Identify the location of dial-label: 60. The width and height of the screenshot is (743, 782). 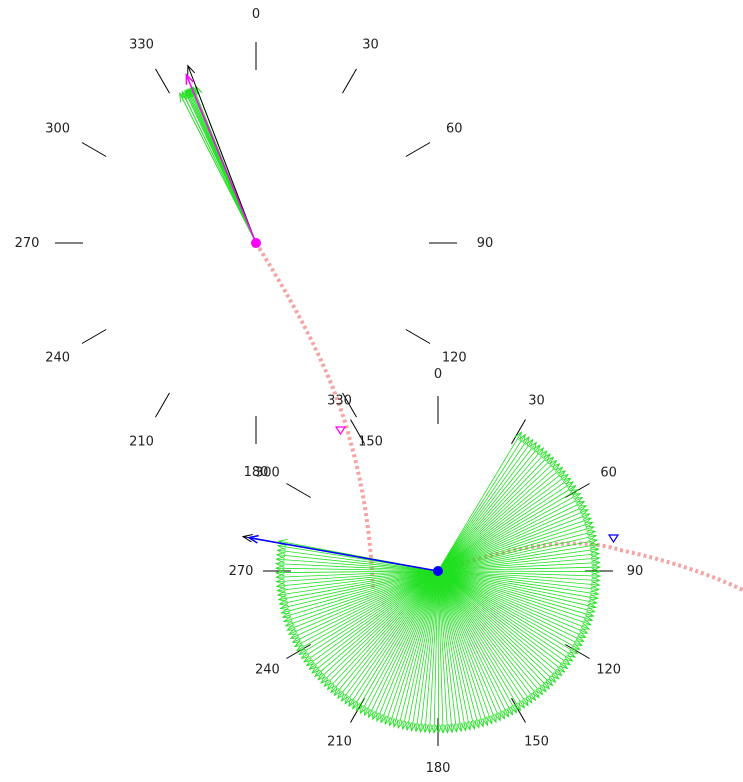
(454, 129).